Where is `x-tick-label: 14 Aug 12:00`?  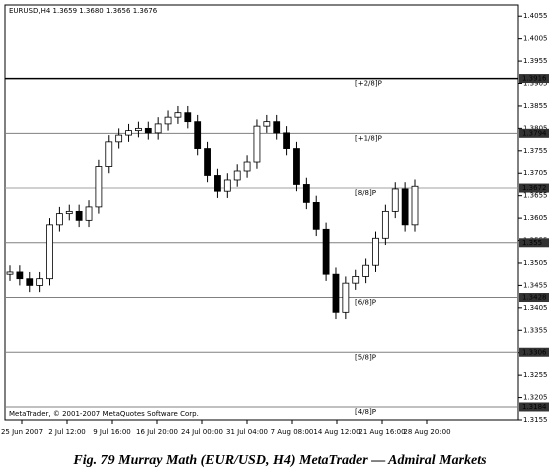 x-tick-label: 14 Aug 12:00 is located at coordinates (336, 432).